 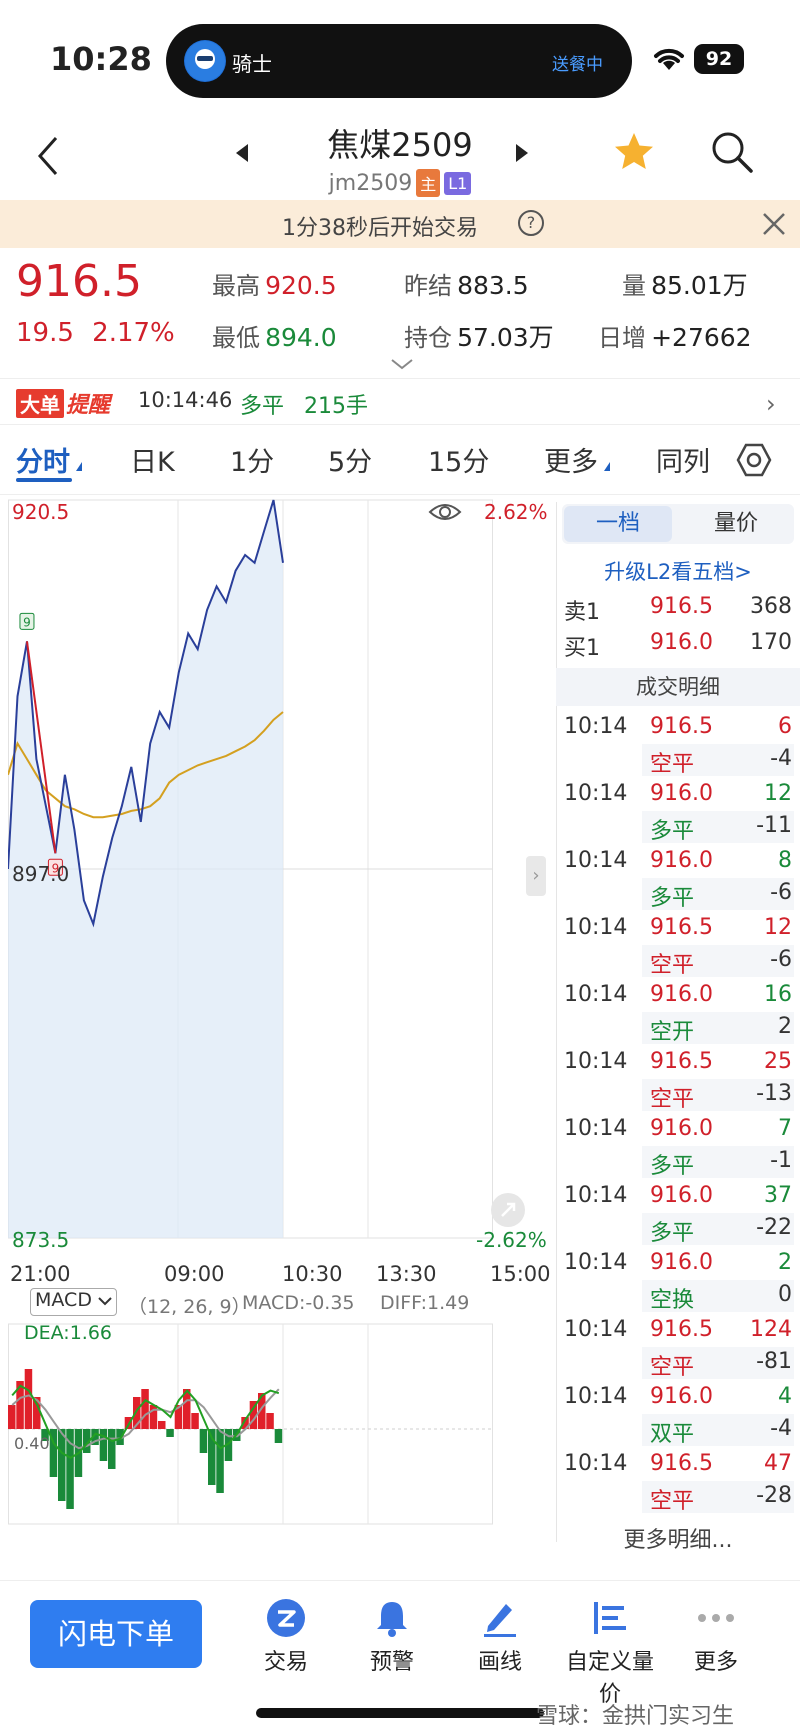 I want to click on bid-label: 买1, so click(x=582, y=648).